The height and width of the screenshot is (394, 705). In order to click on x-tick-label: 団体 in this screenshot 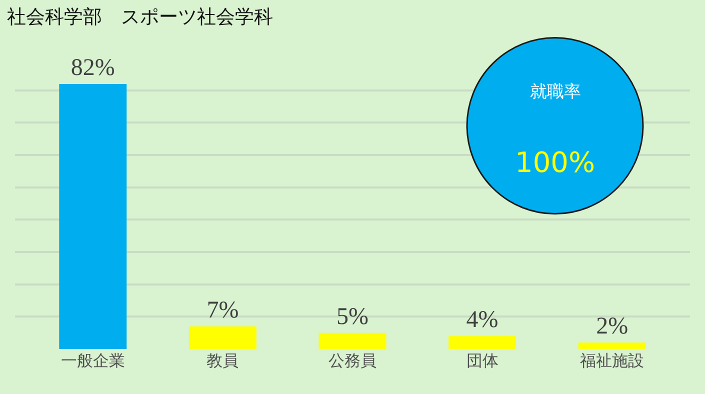, I will do `click(482, 360)`.